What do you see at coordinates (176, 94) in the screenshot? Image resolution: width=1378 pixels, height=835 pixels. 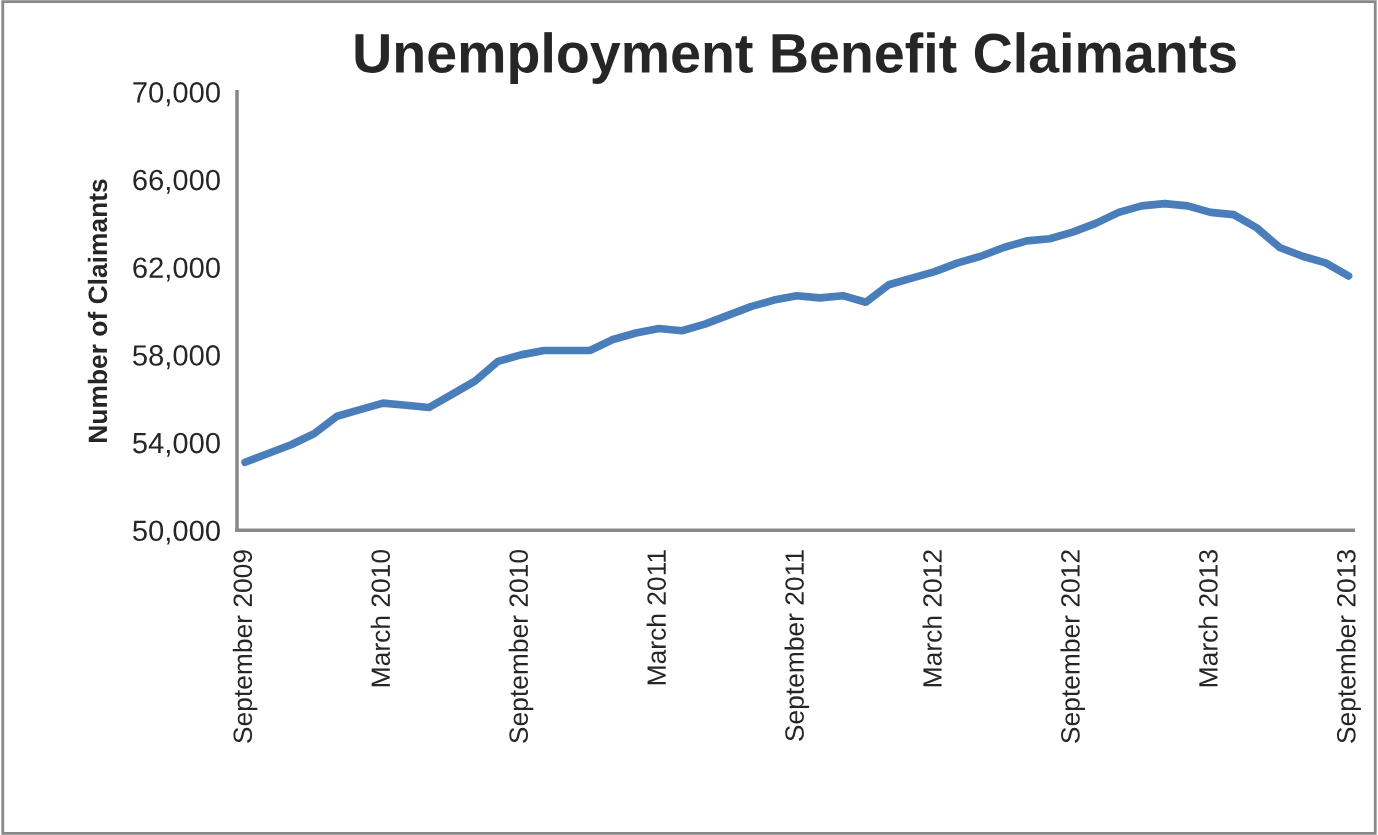 I see `y-tick-label: 70,000` at bounding box center [176, 94].